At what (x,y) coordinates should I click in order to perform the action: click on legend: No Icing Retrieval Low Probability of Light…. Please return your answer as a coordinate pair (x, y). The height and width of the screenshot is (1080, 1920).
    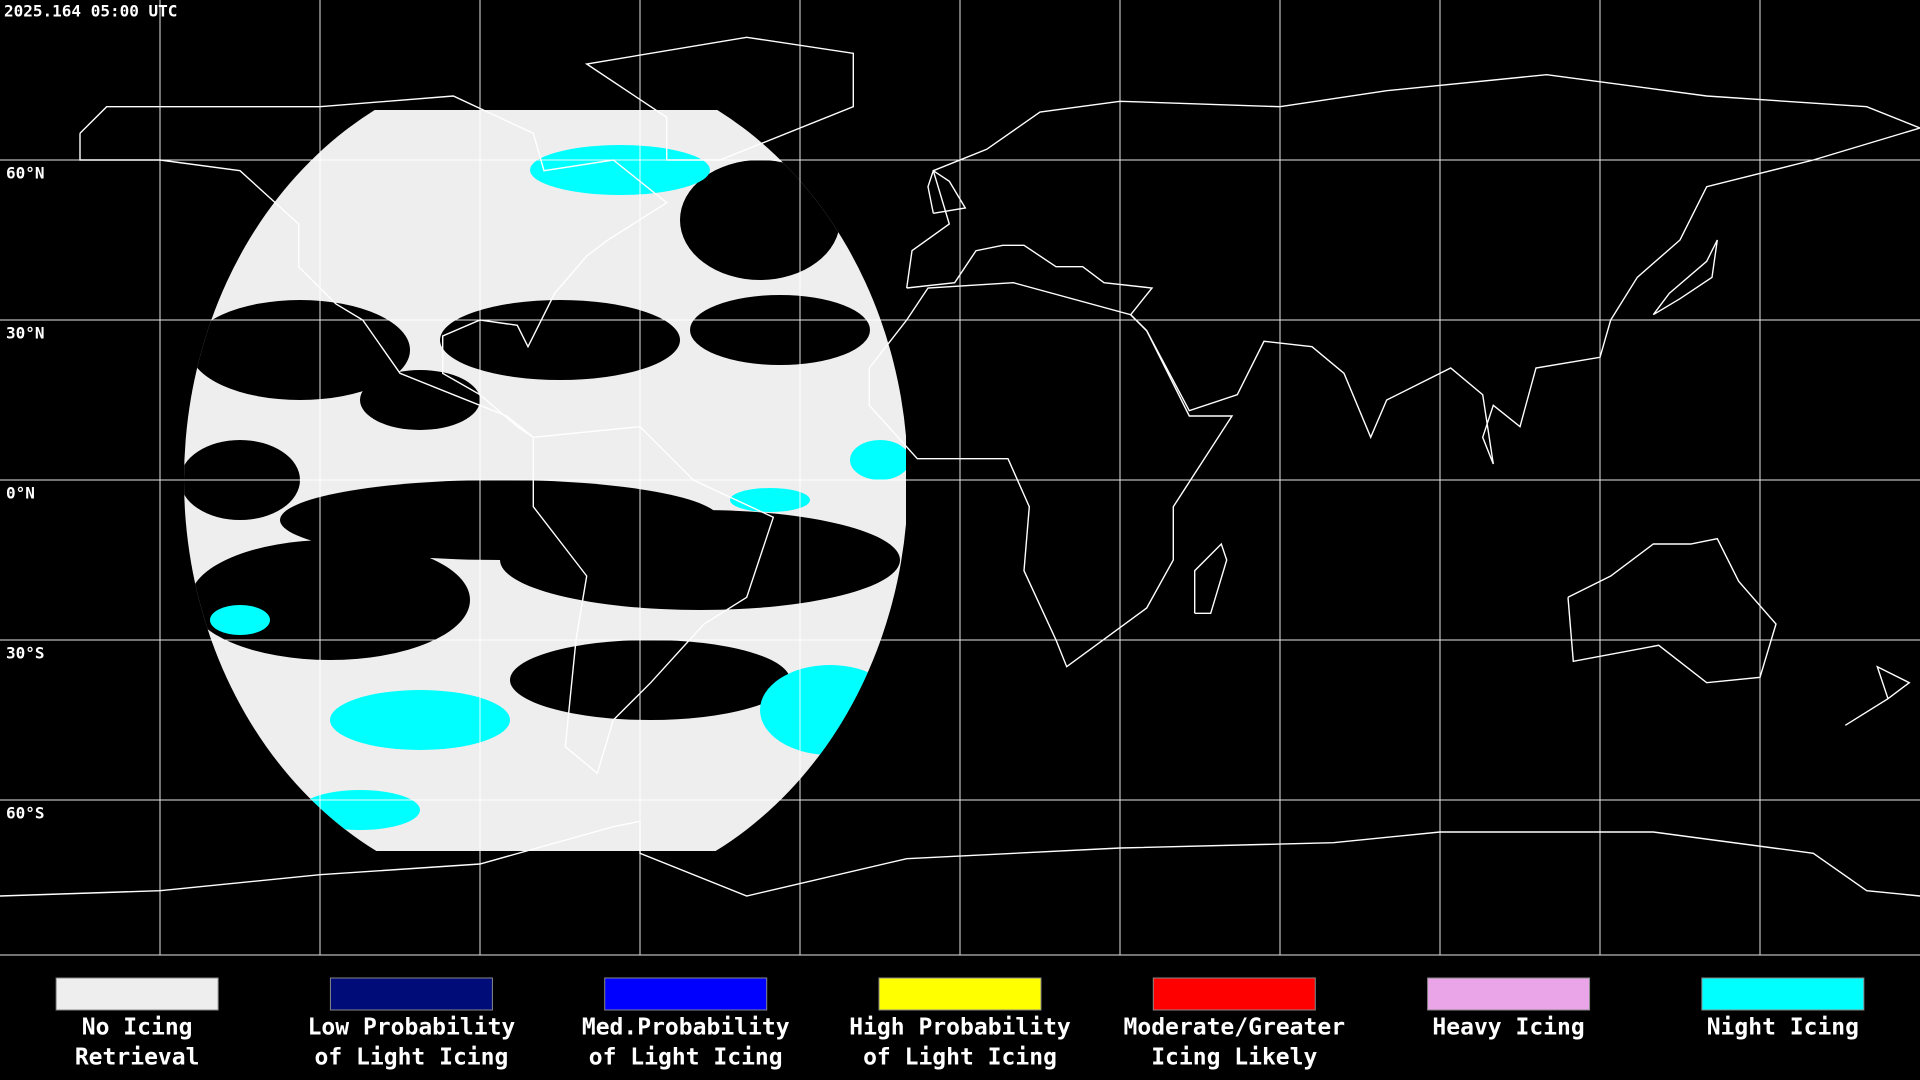
    Looking at the image, I should click on (960, 1024).